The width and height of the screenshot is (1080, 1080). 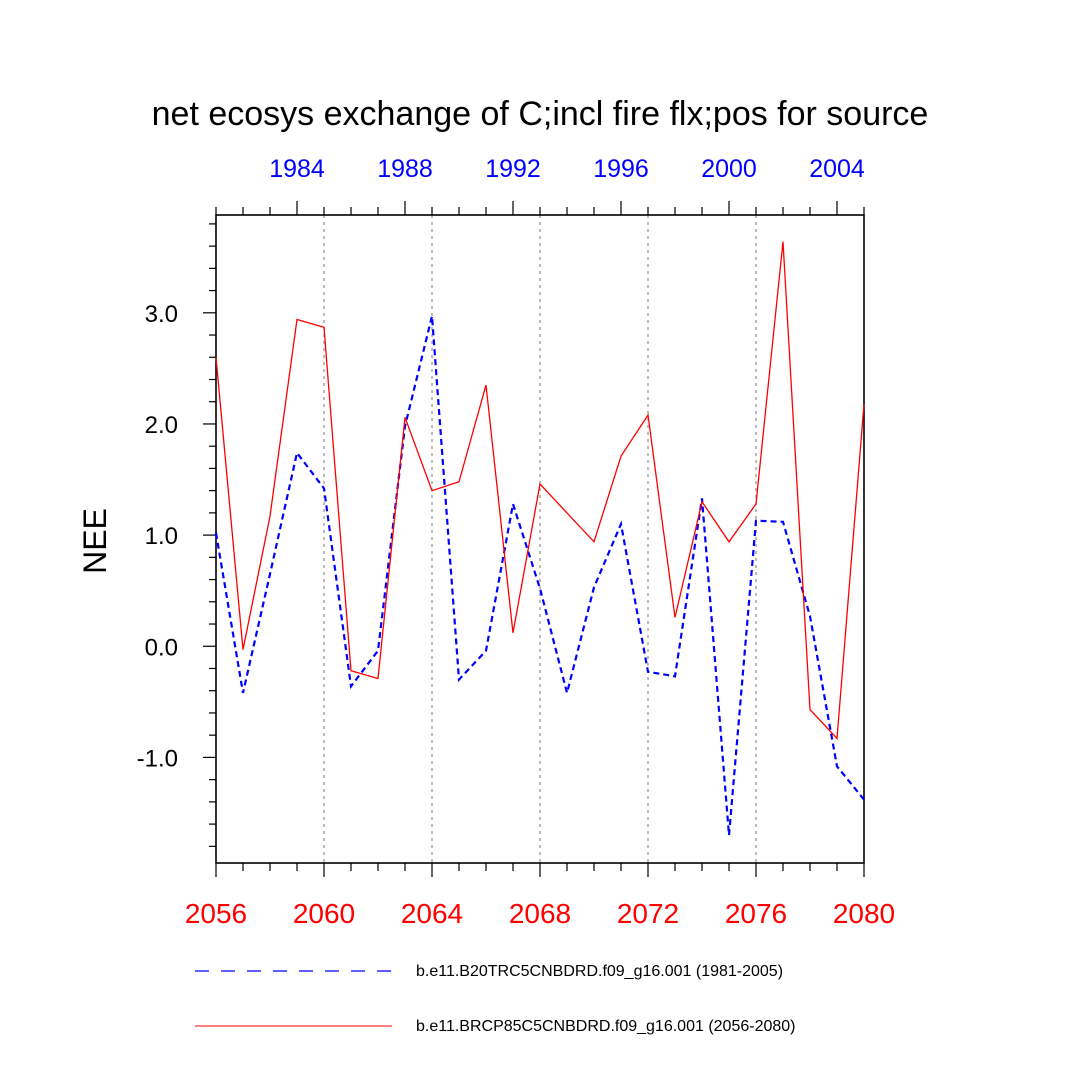 I want to click on top-x-axis-tick-labels: 1984 1988 1992 1996 2000 2004, so click(x=567, y=169).